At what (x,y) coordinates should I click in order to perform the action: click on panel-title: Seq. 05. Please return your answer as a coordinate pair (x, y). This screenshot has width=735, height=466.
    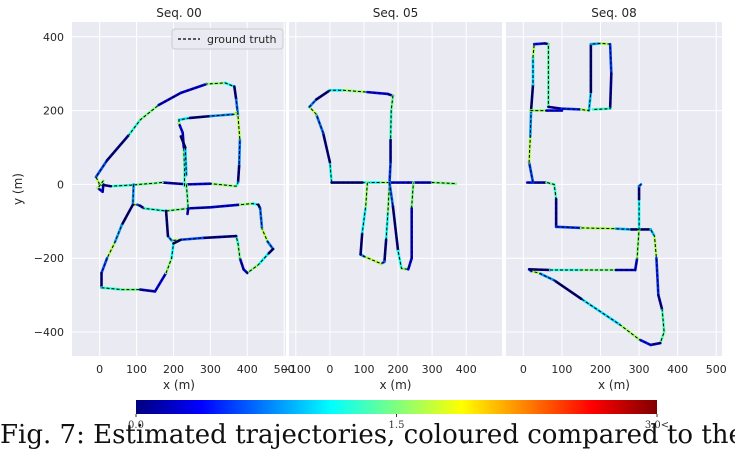
    Looking at the image, I should click on (396, 13).